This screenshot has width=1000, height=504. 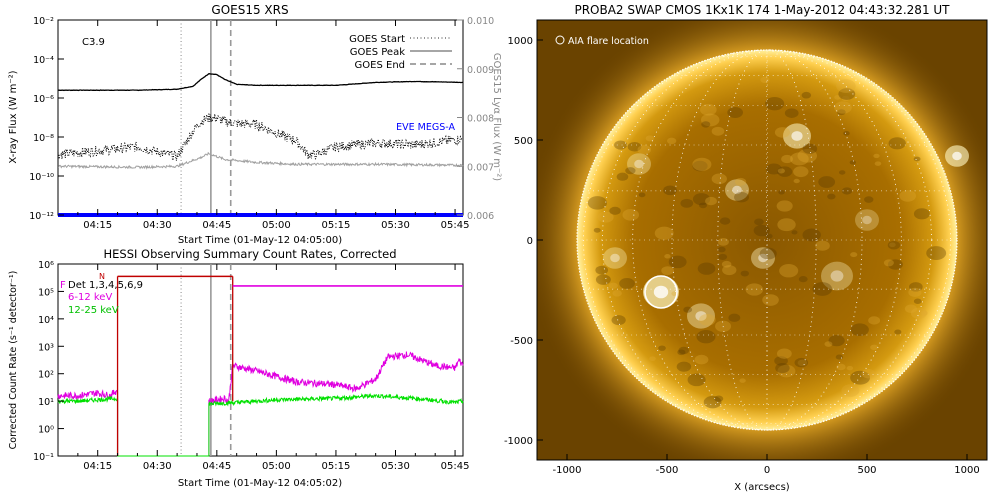 I want to click on swap-y-tick-label: 500, so click(x=523, y=141).